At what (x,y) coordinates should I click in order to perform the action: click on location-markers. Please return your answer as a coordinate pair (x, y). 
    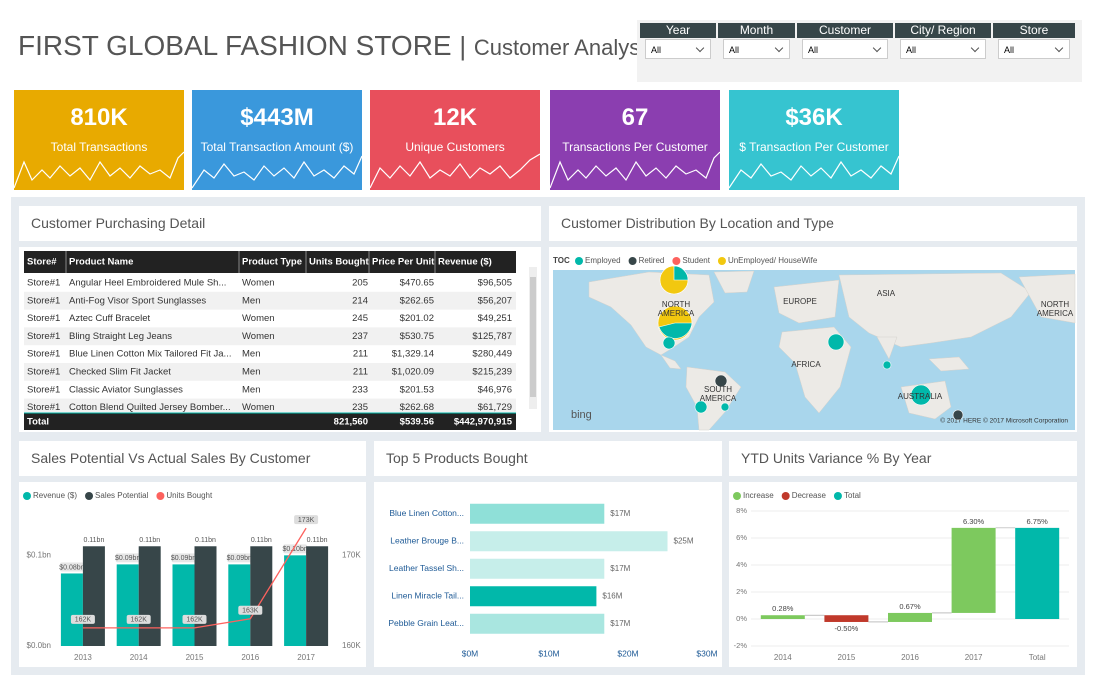
    Looking at the image, I should click on (810, 343).